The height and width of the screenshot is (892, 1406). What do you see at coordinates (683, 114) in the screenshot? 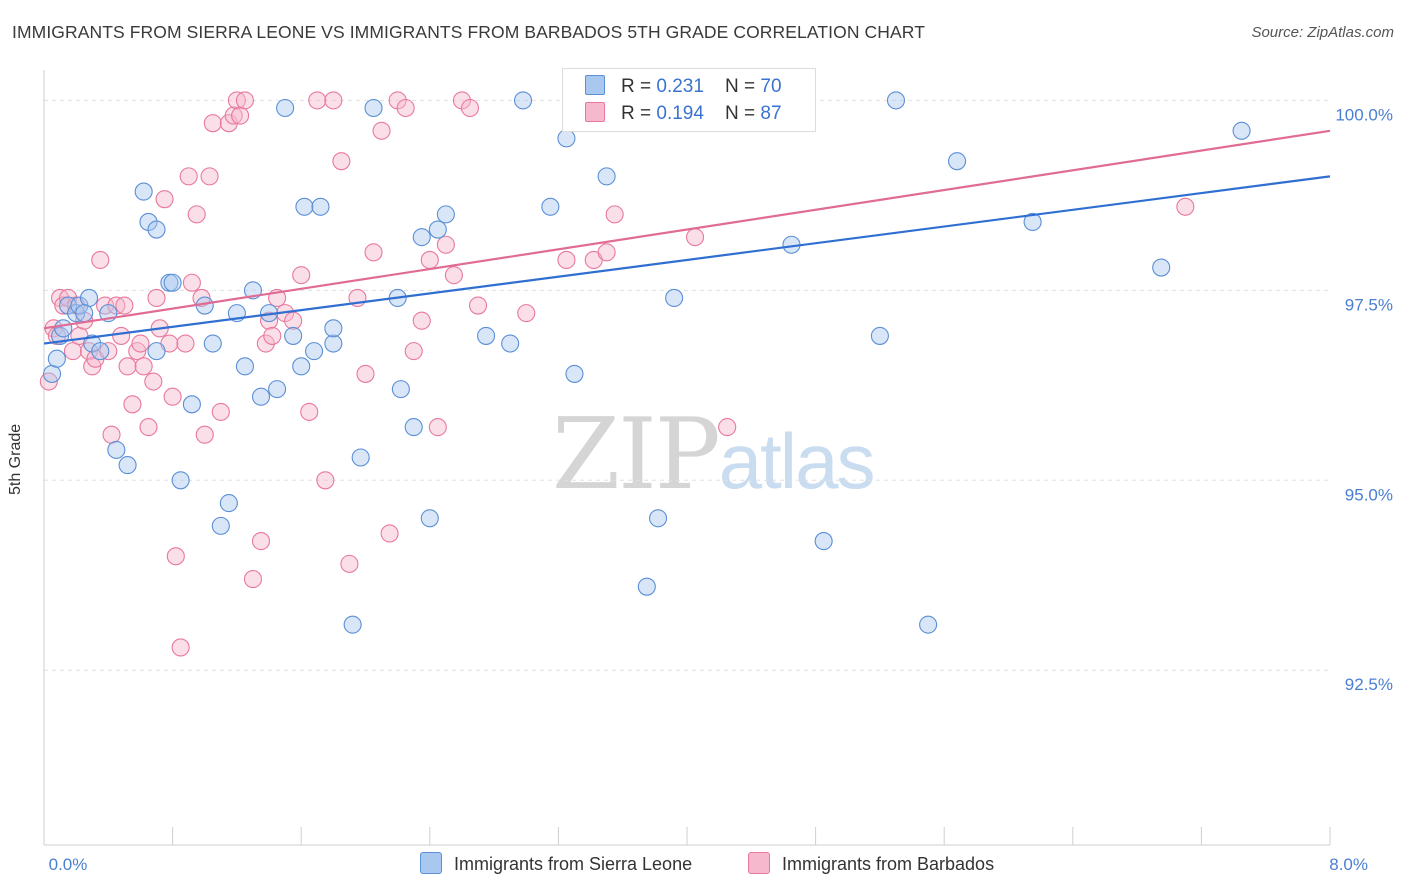
I see `legend-row-barbados: R = 0.194 N = 87` at bounding box center [683, 114].